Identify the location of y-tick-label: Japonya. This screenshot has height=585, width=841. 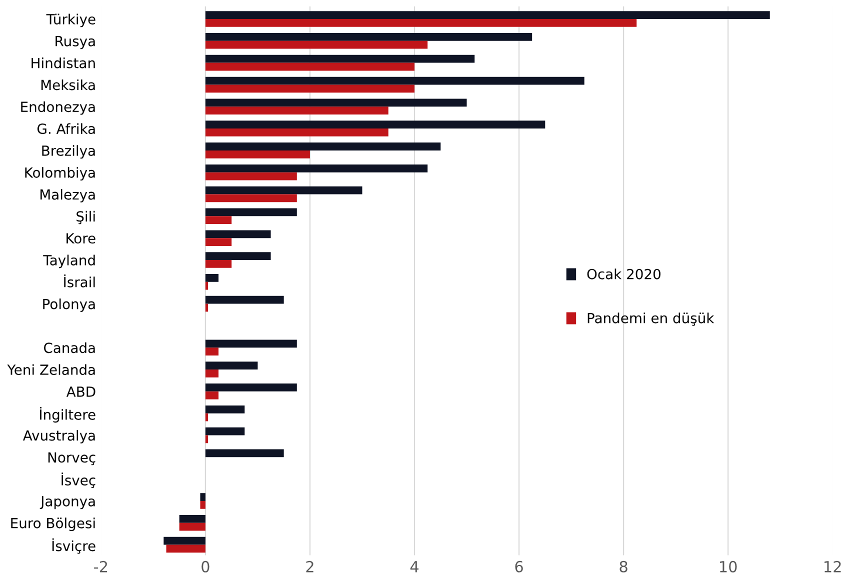
(67, 503).